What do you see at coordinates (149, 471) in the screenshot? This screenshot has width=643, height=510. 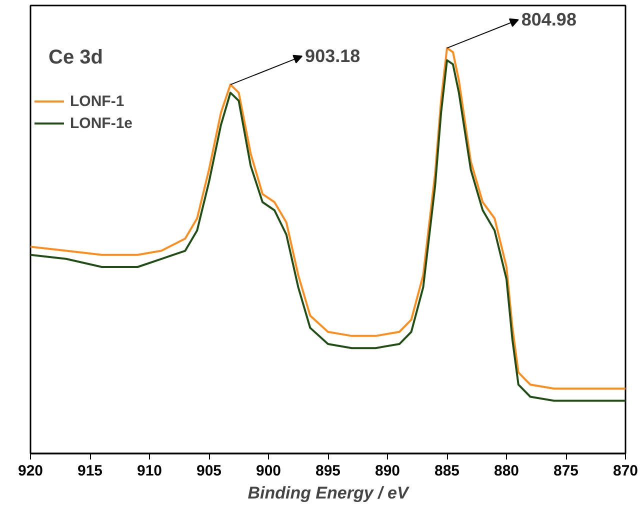 I see `x-tick-label: 910` at bounding box center [149, 471].